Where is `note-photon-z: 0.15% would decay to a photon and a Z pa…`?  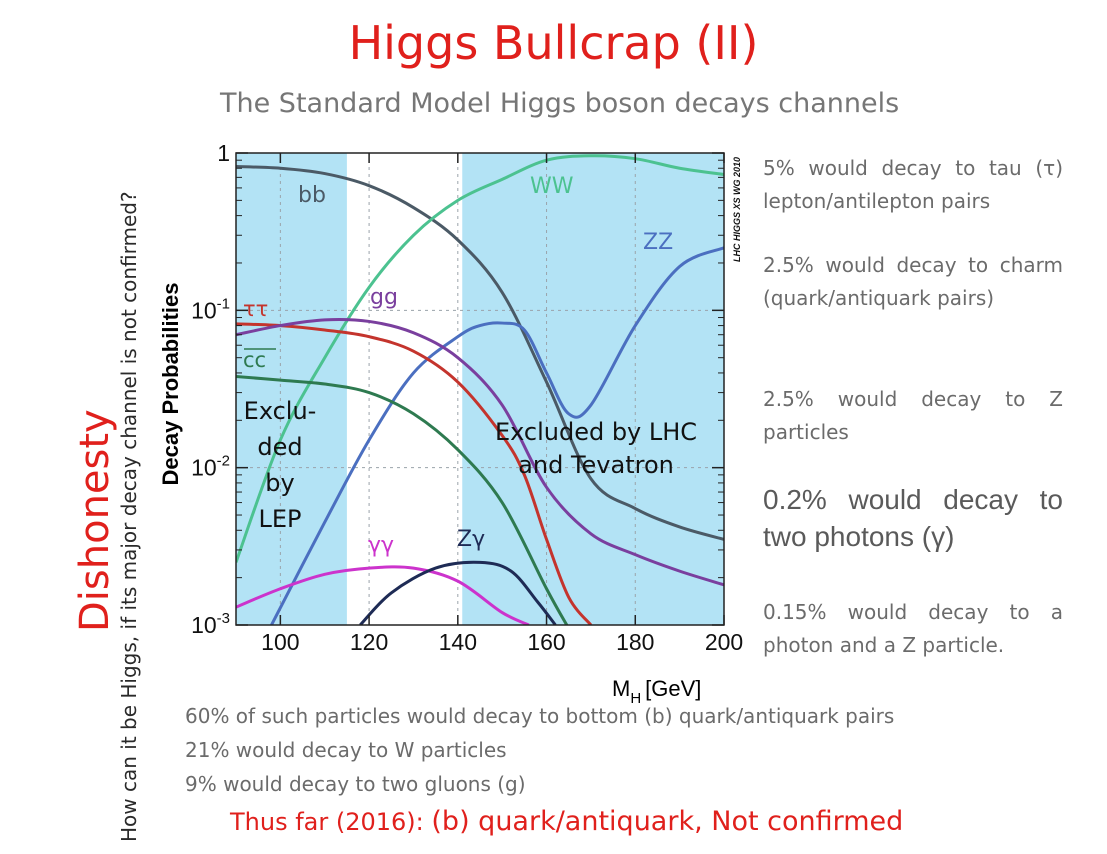 note-photon-z: 0.15% would decay to a photon and a Z pa… is located at coordinates (913, 628).